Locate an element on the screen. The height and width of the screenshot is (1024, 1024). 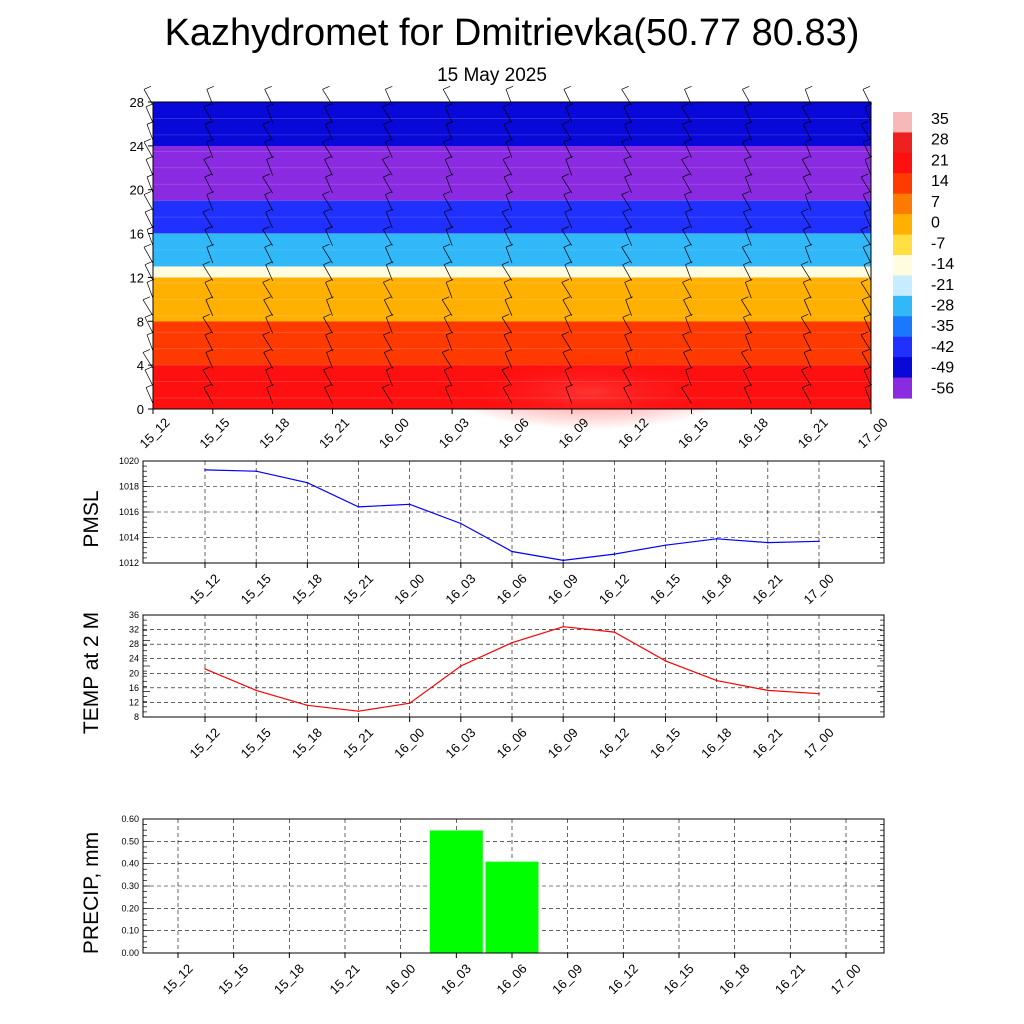
x-tick-label: 15_12 is located at coordinates (155, 433).